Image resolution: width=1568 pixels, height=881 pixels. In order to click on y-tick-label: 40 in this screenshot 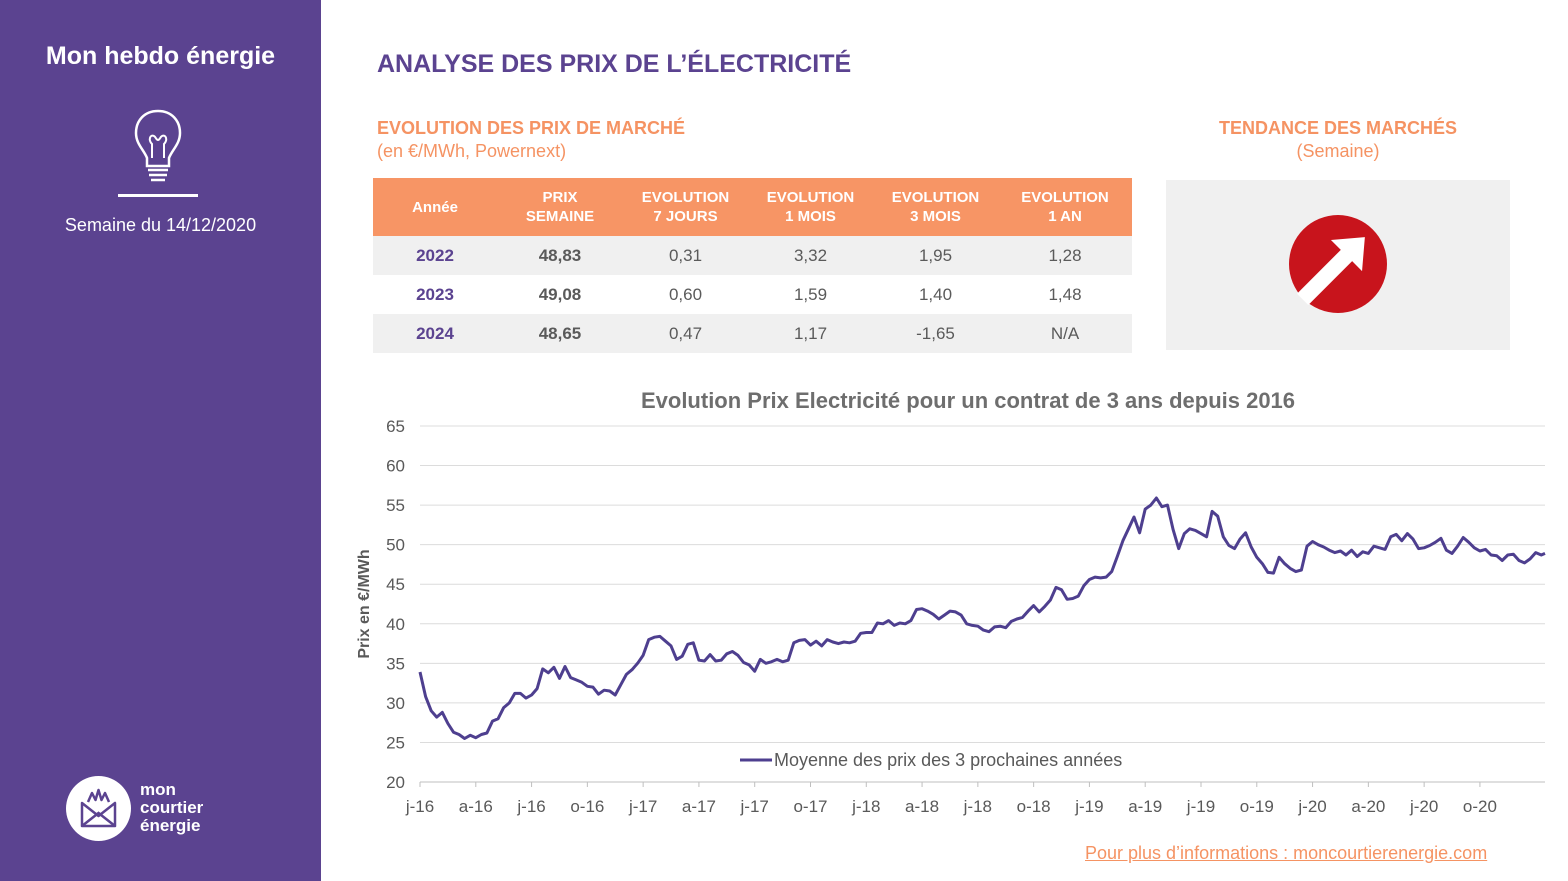, I will do `click(395, 624)`.